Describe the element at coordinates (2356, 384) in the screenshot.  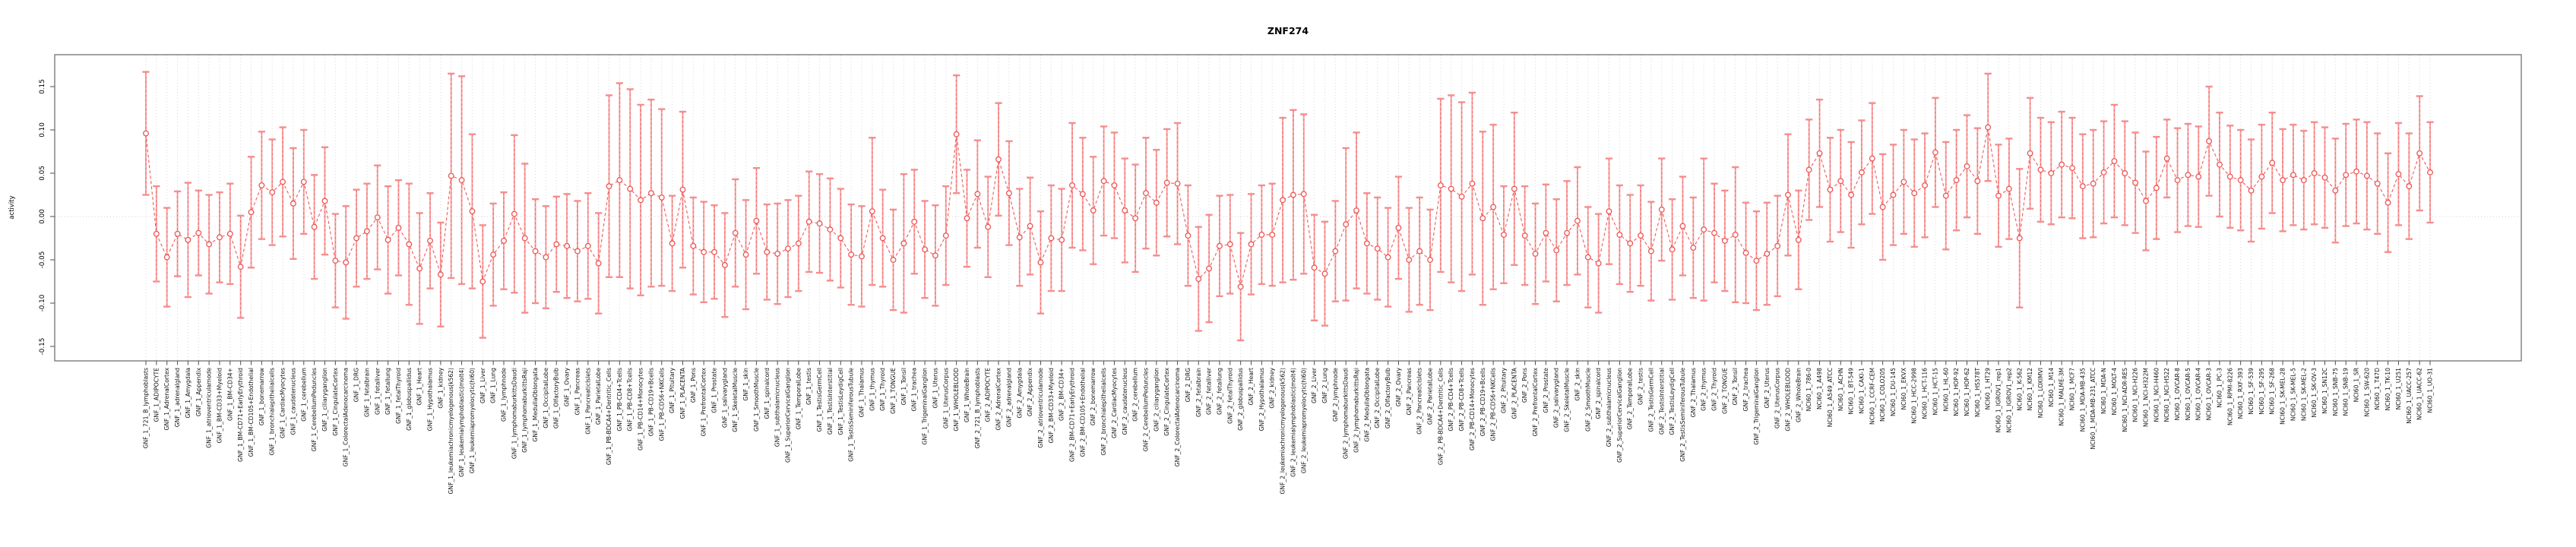
I see `x-tick-label: NCI60_1_SR` at that location.